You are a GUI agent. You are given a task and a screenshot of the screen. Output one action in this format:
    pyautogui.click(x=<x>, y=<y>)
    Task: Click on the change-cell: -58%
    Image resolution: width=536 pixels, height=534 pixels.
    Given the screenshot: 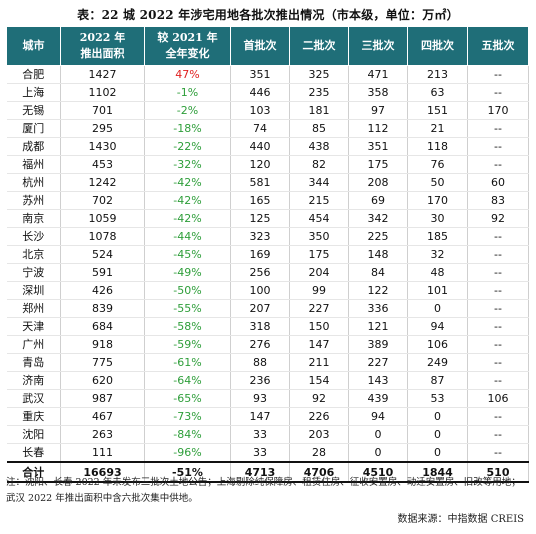 What is the action you would take?
    pyautogui.click(x=187, y=326)
    